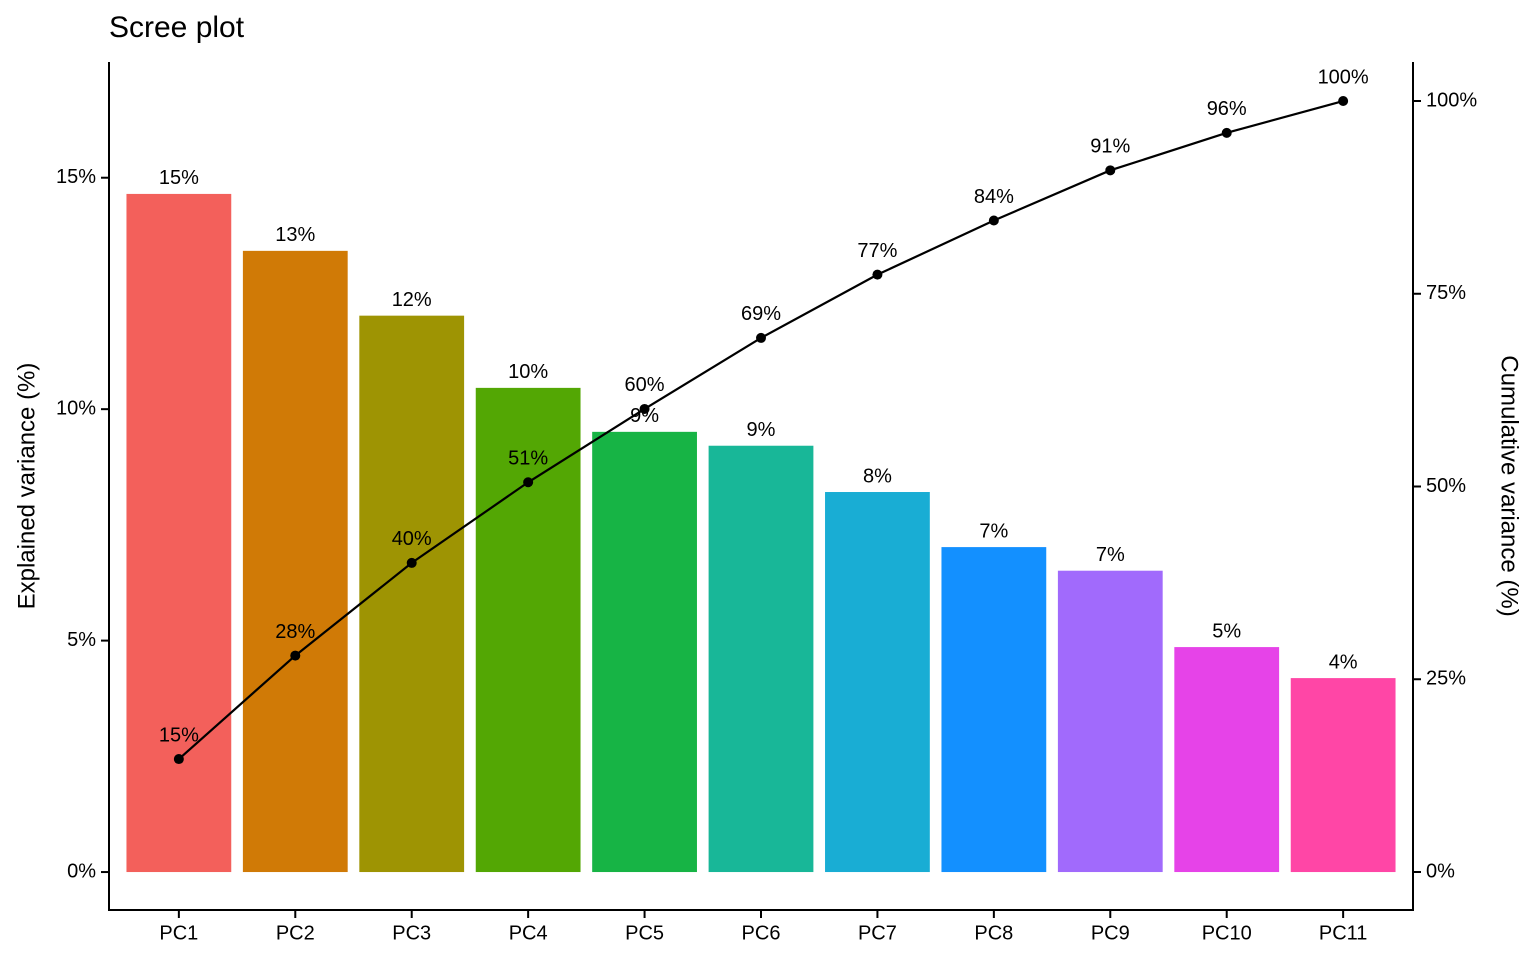  What do you see at coordinates (26, 486) in the screenshot?
I see `y-axis-title: Explained variance (%)` at bounding box center [26, 486].